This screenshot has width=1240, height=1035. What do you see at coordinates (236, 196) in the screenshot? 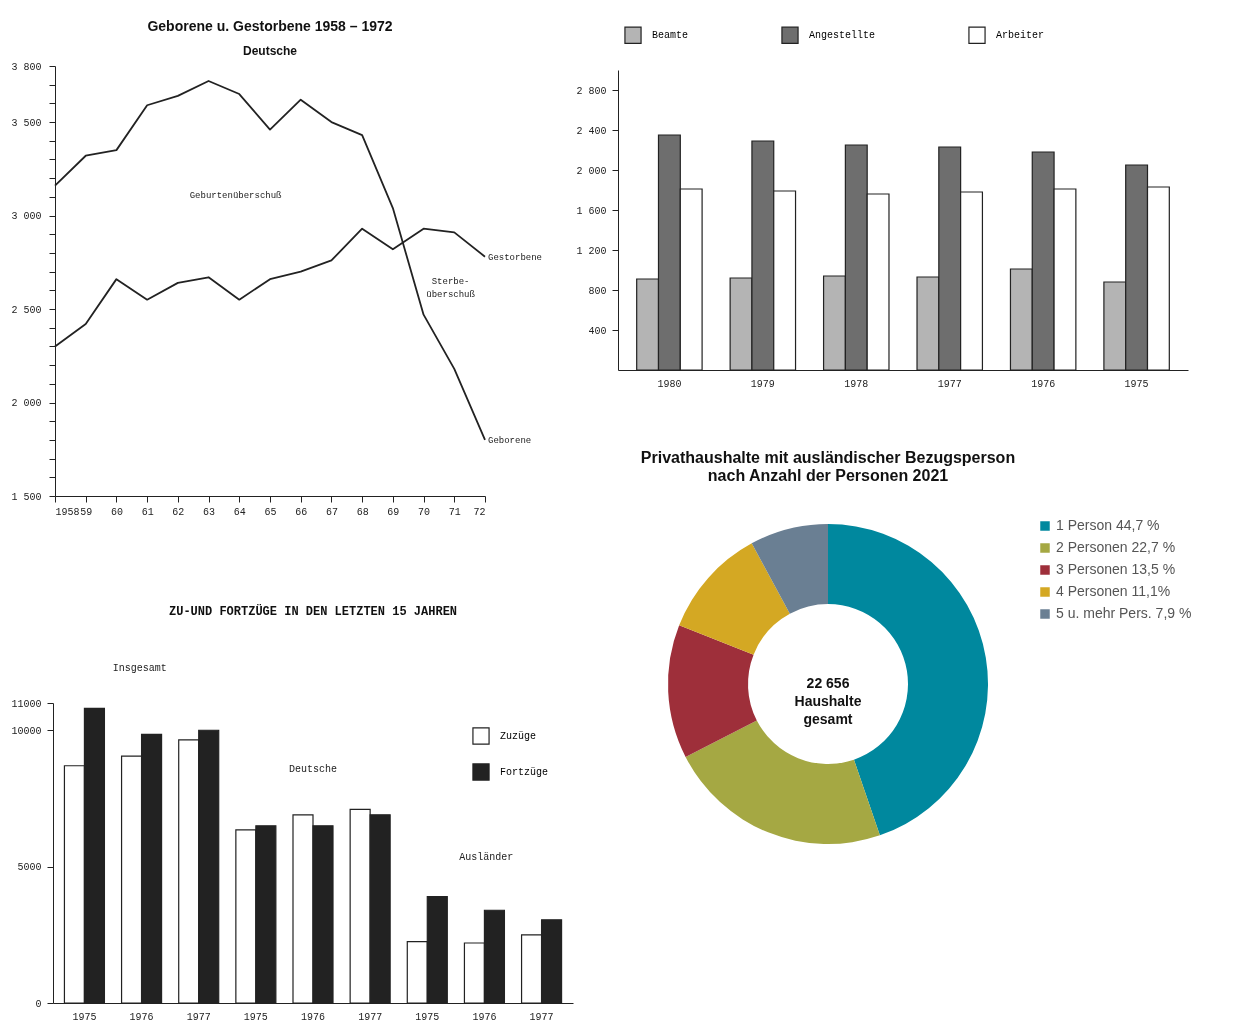
I see `annotation: Geburtenüberschuß` at bounding box center [236, 196].